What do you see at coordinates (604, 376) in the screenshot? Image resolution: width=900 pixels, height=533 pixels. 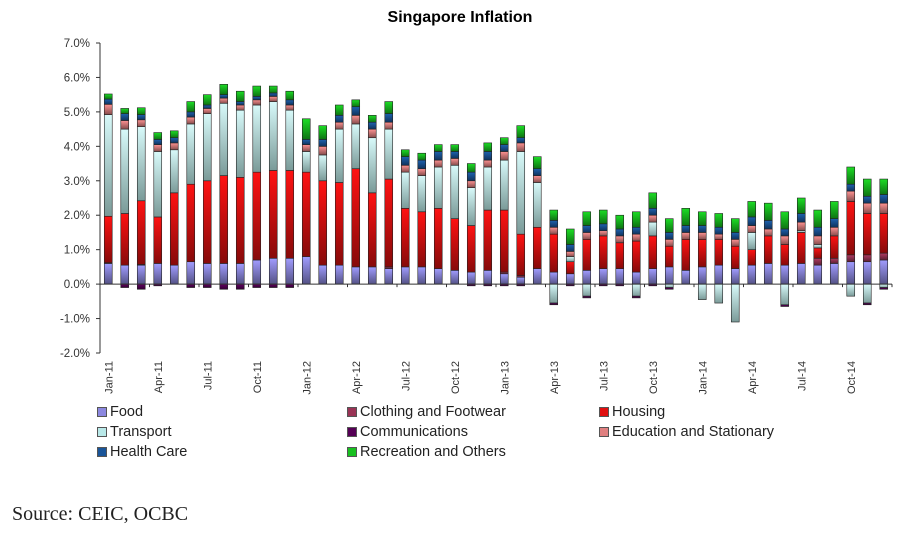 I see `x-tick-label: Jul-13` at bounding box center [604, 376].